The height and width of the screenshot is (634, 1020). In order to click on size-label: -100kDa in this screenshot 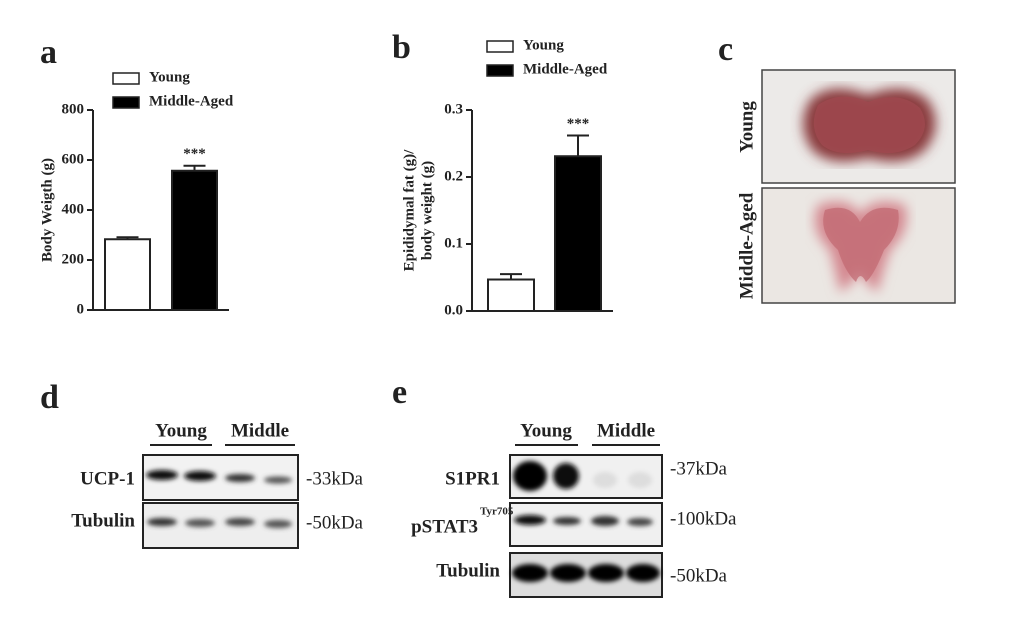, I will do `click(703, 518)`.